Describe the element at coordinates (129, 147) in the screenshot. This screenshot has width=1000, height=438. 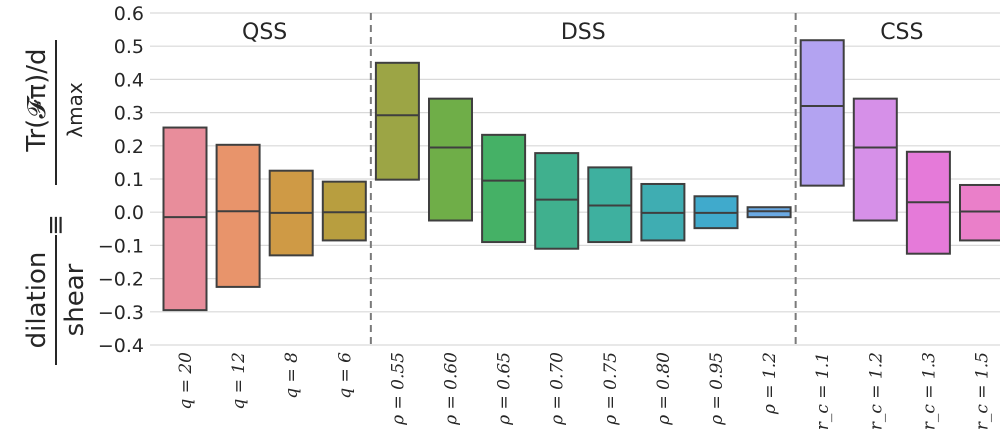
I see `y-tick-label: 0.2` at that location.